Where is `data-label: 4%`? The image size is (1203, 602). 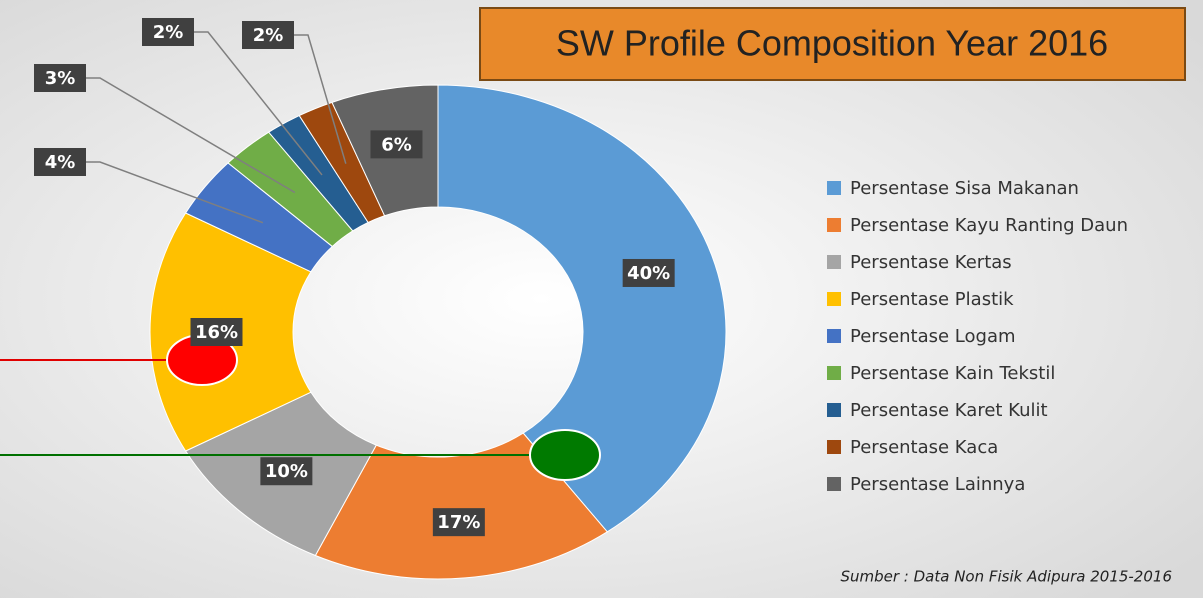 data-label: 4% is located at coordinates (60, 162).